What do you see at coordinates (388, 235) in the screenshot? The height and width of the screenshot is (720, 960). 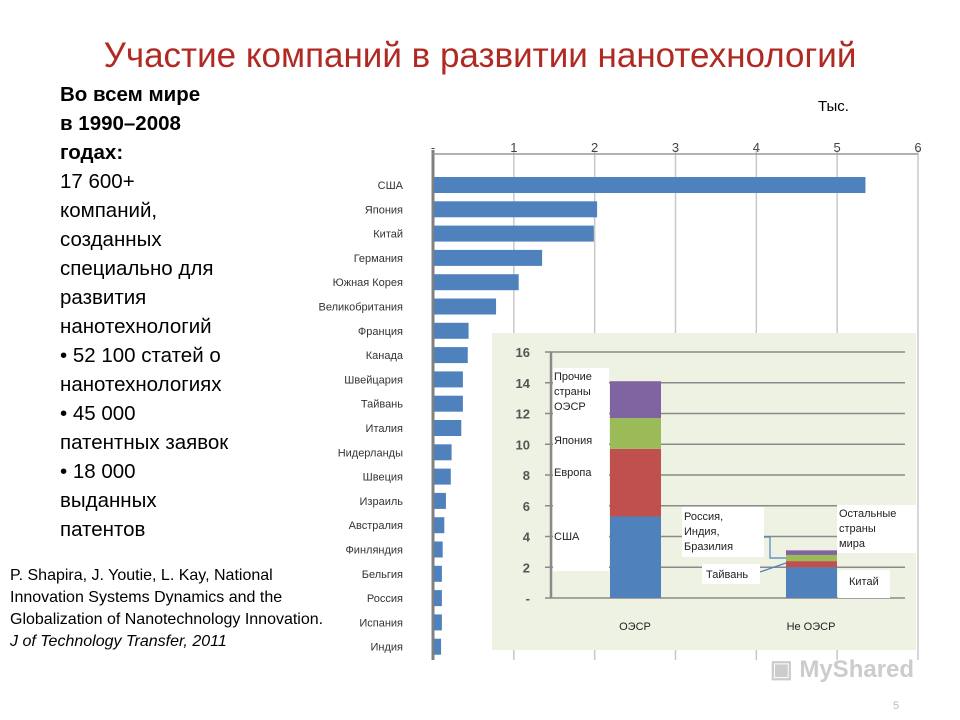 I see `category-label: Китай` at bounding box center [388, 235].